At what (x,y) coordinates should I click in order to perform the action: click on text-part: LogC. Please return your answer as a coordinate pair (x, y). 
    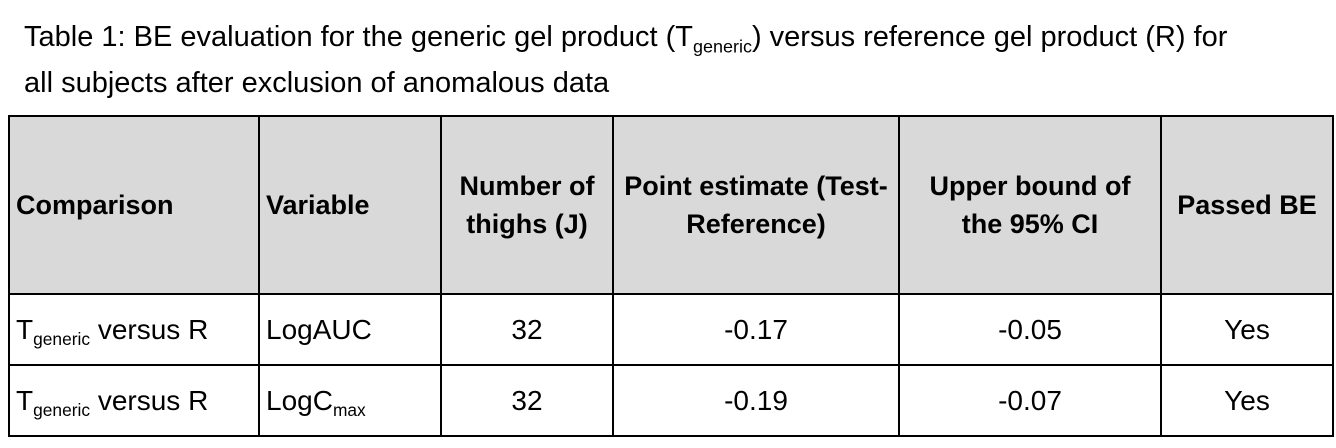
    Looking at the image, I should click on (299, 400).